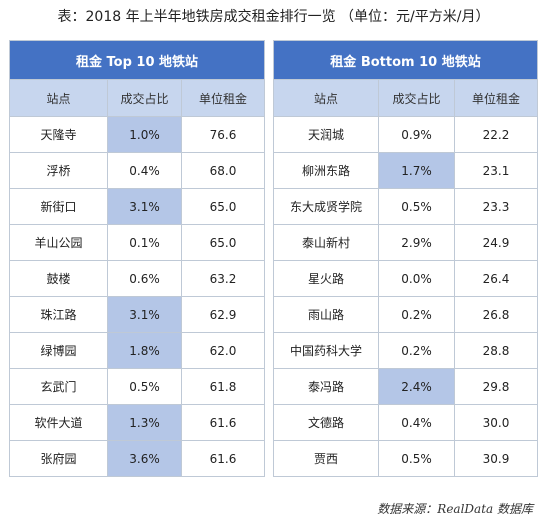 The height and width of the screenshot is (523, 547). I want to click on table-row: 天隆寺 1.0% 76.6, so click(137, 134).